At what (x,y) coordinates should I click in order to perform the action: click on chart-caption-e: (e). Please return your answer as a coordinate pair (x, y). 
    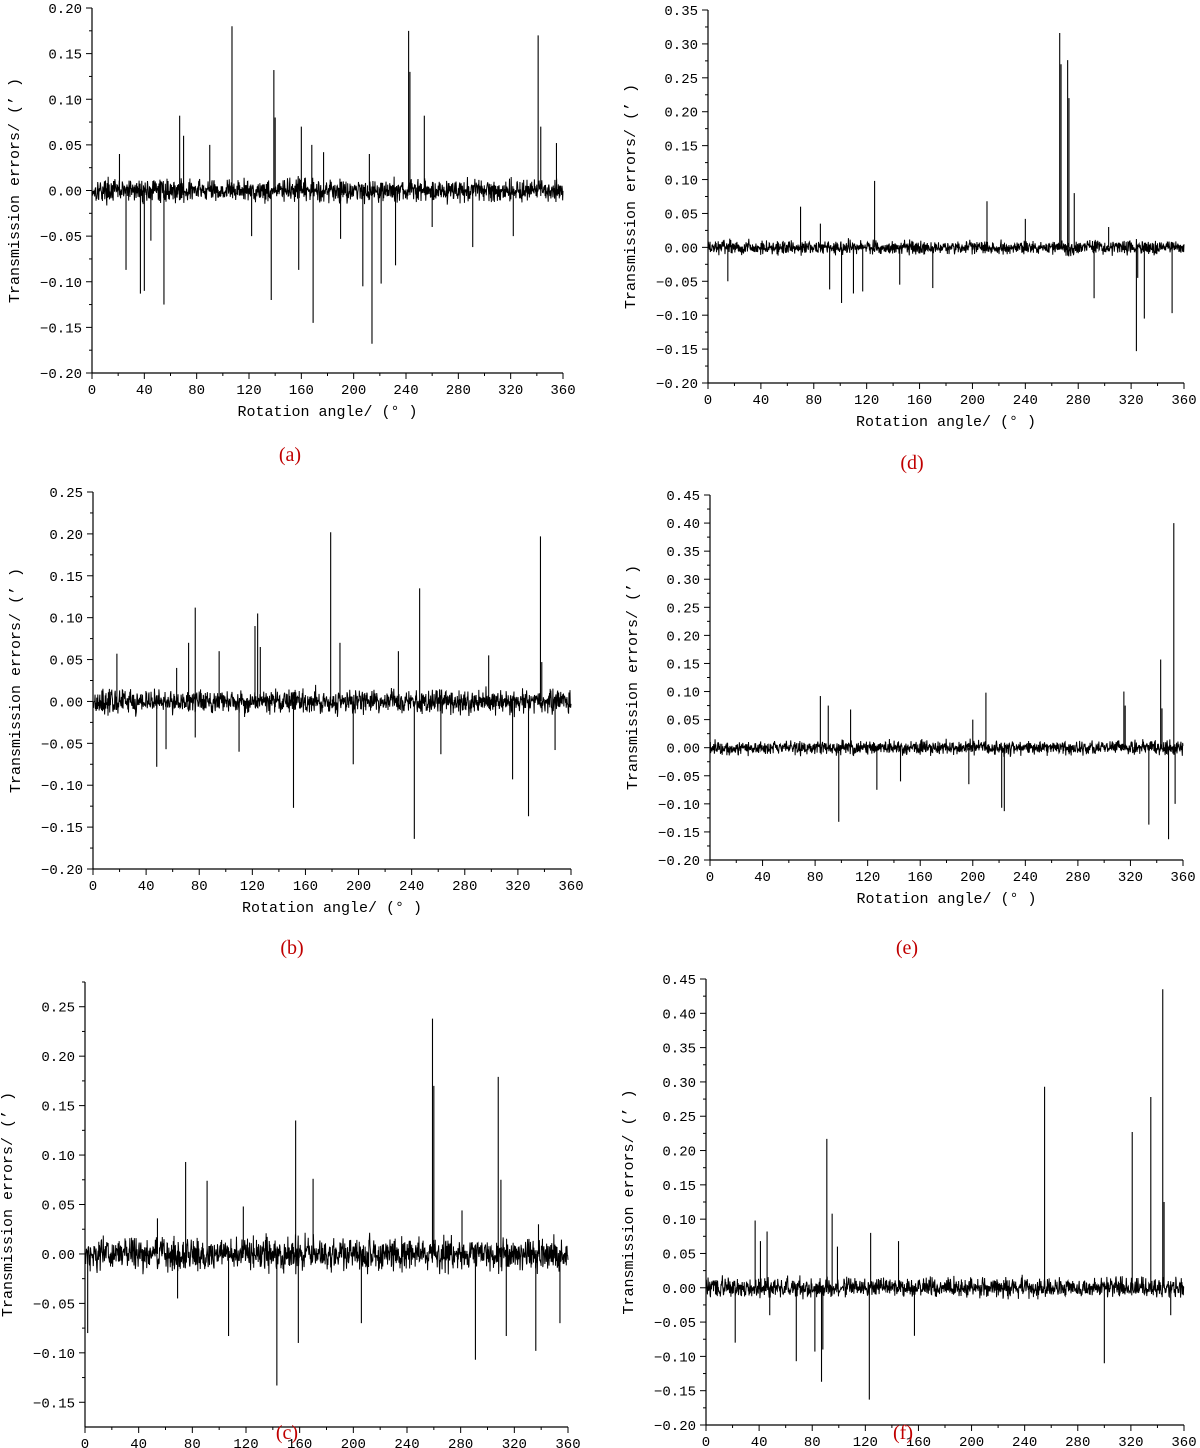
    Looking at the image, I should click on (907, 948).